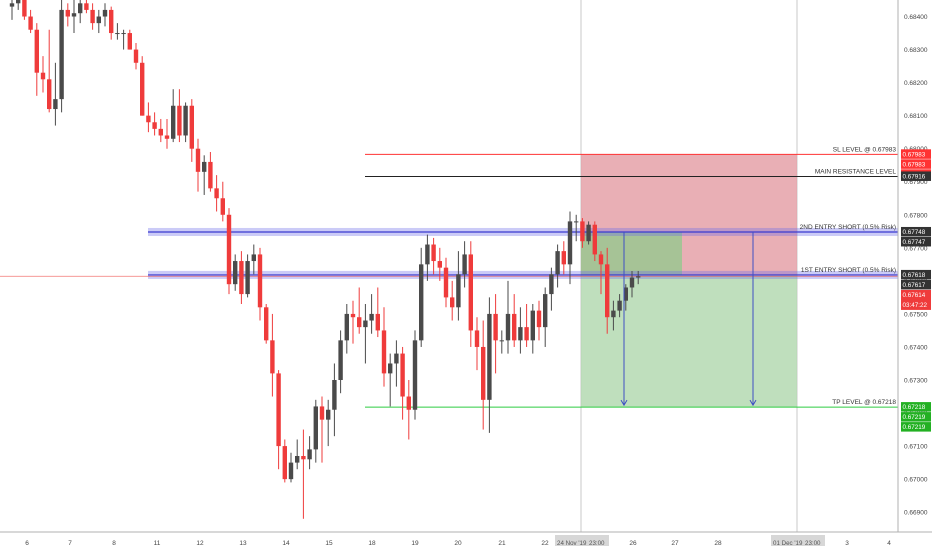 The width and height of the screenshot is (932, 555). I want to click on date-tick-label: 11, so click(157, 543).